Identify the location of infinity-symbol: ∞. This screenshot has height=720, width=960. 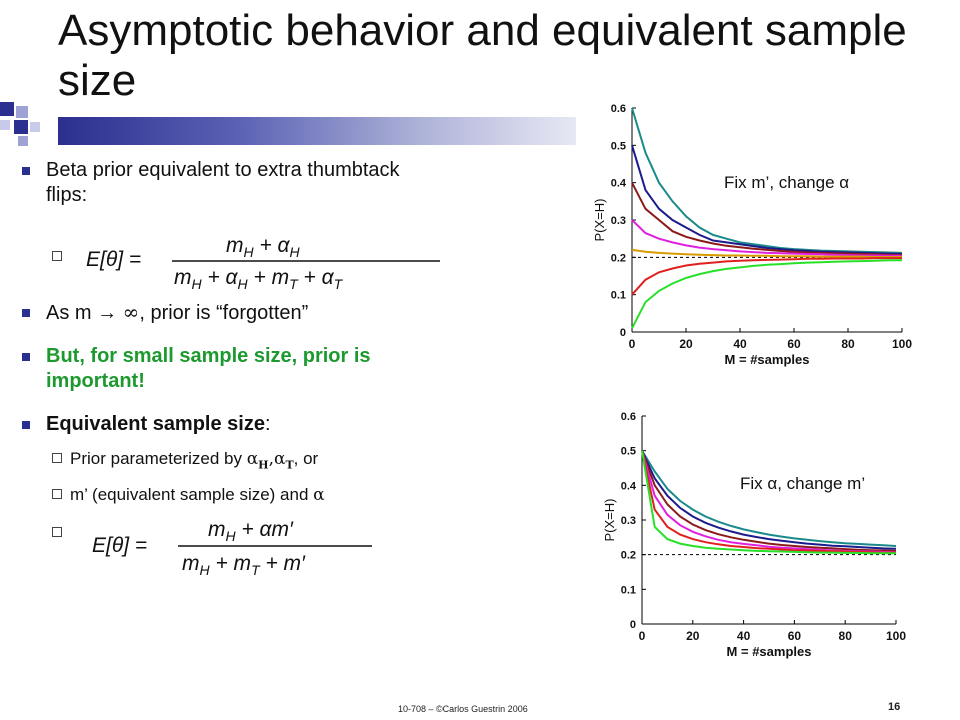
(131, 312).